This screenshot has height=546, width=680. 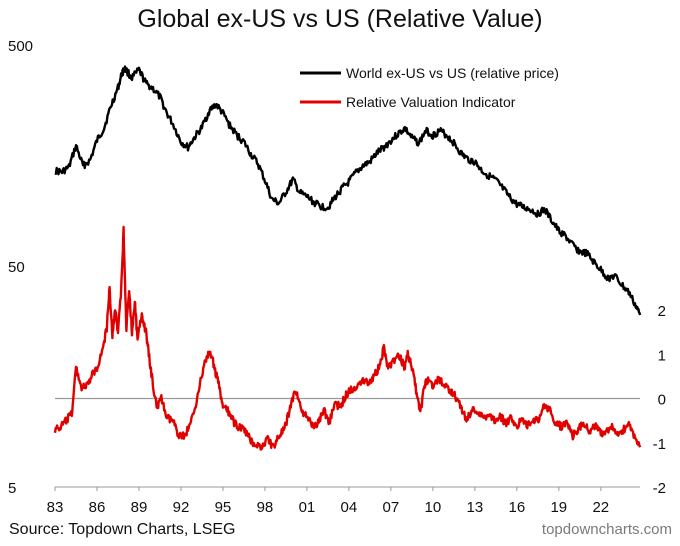 I want to click on x-tick-label-01: 01, so click(x=307, y=507).